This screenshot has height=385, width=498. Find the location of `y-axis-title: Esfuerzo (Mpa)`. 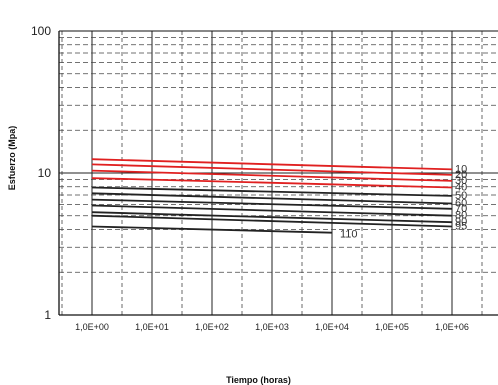

y-axis-title: Esfuerzo (Mpa) is located at coordinates (12, 158).